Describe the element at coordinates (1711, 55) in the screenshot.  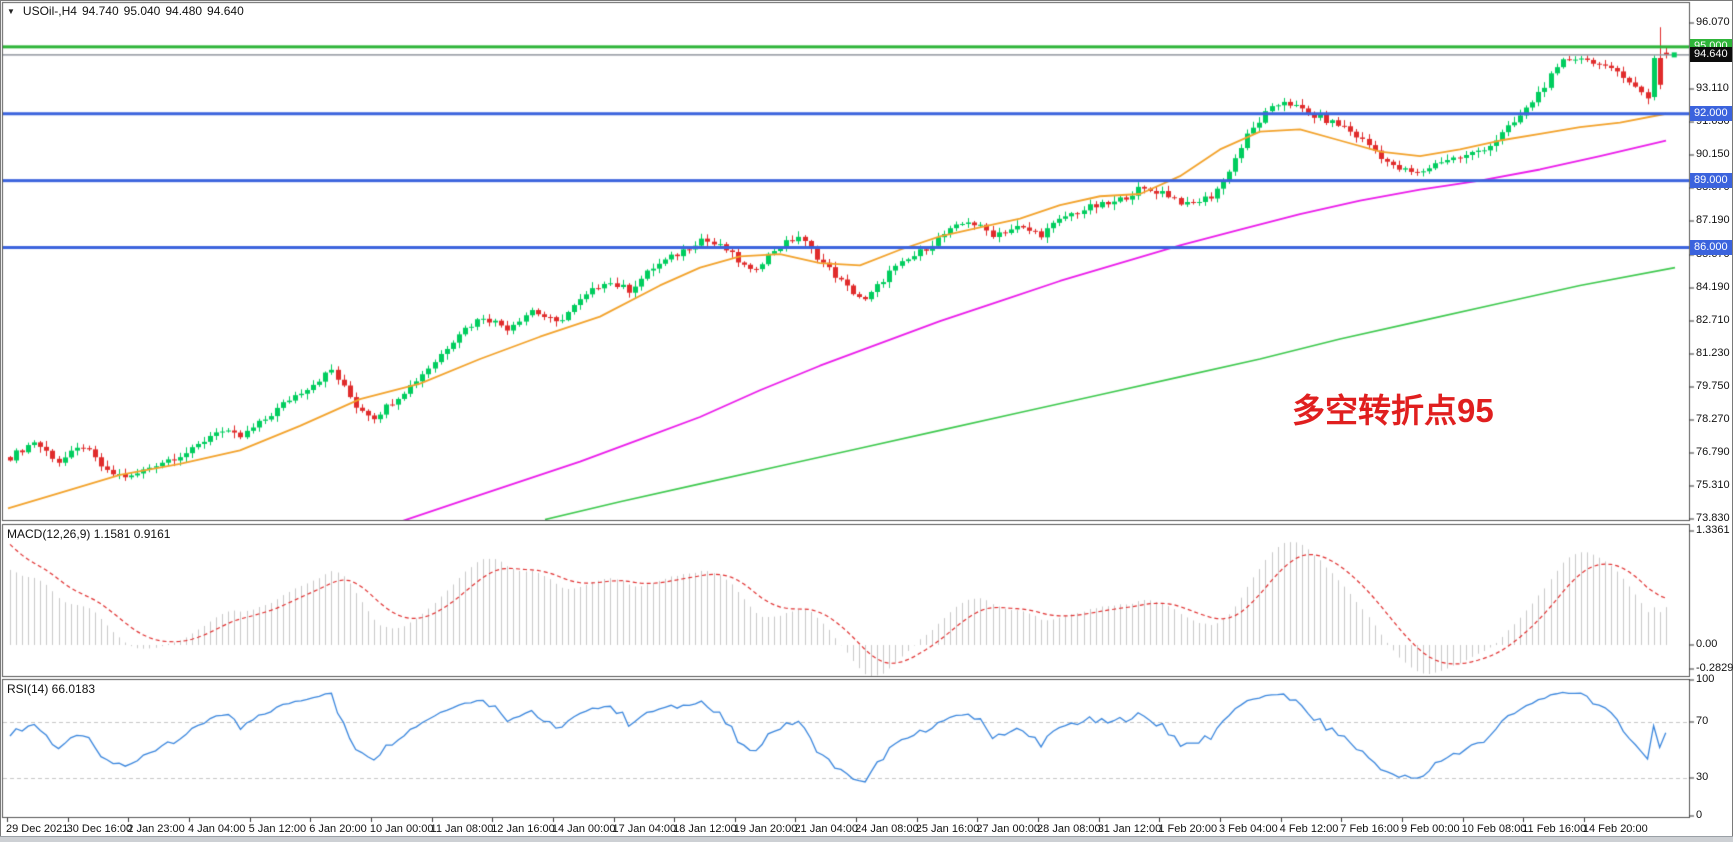
I see `price-badge-last-price: 94.640` at that location.